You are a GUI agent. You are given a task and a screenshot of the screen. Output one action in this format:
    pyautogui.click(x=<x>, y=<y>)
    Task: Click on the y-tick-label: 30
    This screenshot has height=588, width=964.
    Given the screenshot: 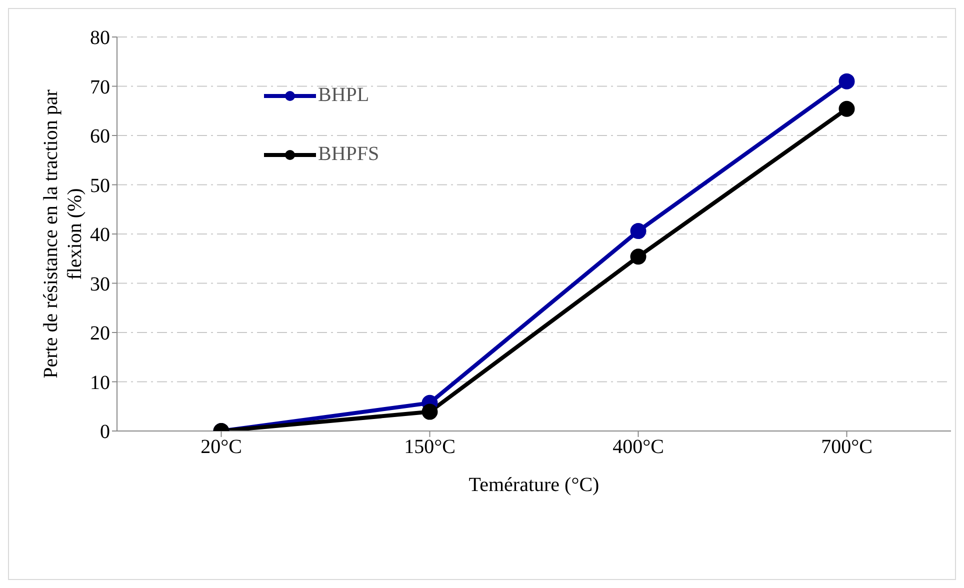 What is the action you would take?
    pyautogui.click(x=100, y=284)
    